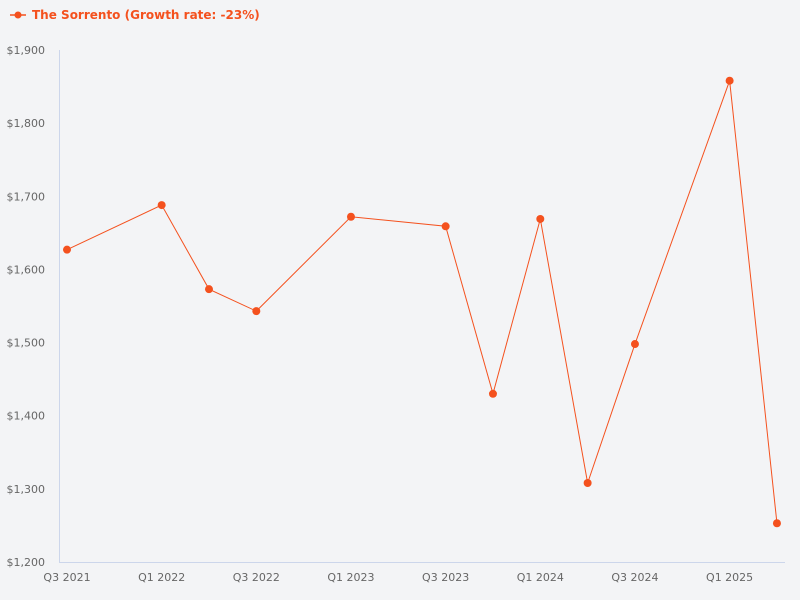 The height and width of the screenshot is (600, 800). I want to click on x-tick-label: Q3 2024, so click(634, 577).